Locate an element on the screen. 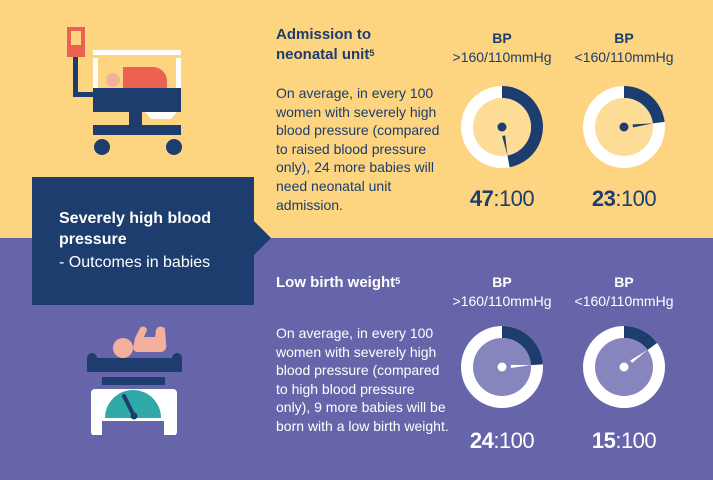 Image resolution: width=713 pixels, height=480 pixels. ratio-value: 15 is located at coordinates (603, 440).